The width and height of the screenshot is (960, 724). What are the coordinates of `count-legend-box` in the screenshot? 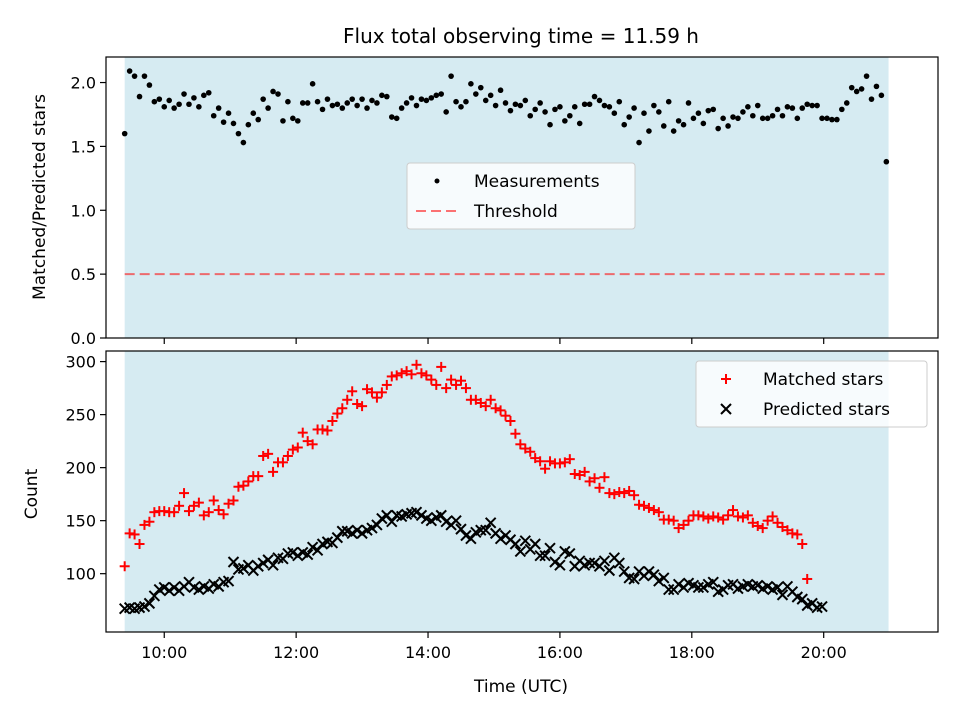 It's located at (811, 394).